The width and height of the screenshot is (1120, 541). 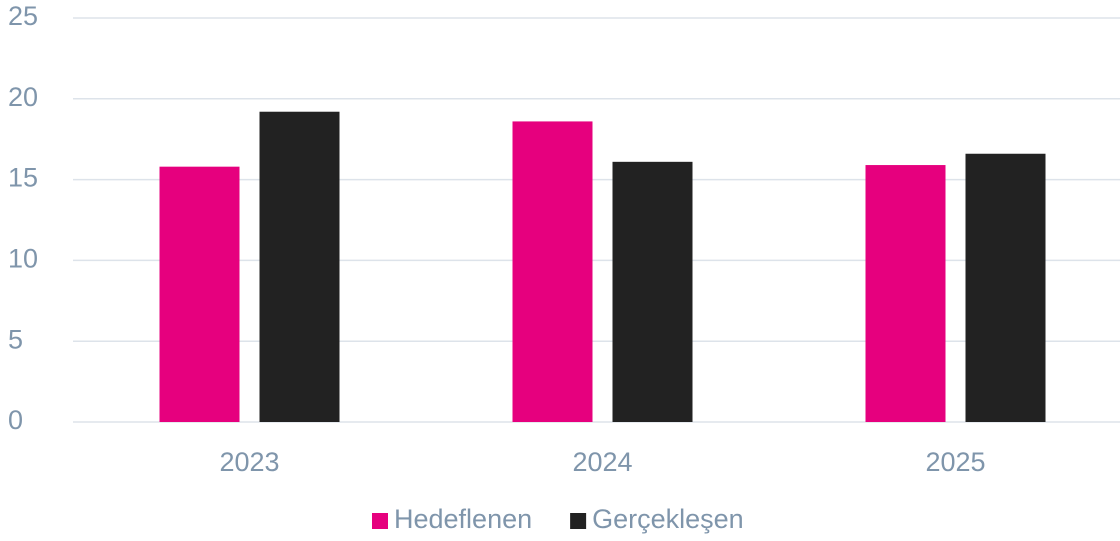 I want to click on y-tick-label: 20, so click(x=23, y=97).